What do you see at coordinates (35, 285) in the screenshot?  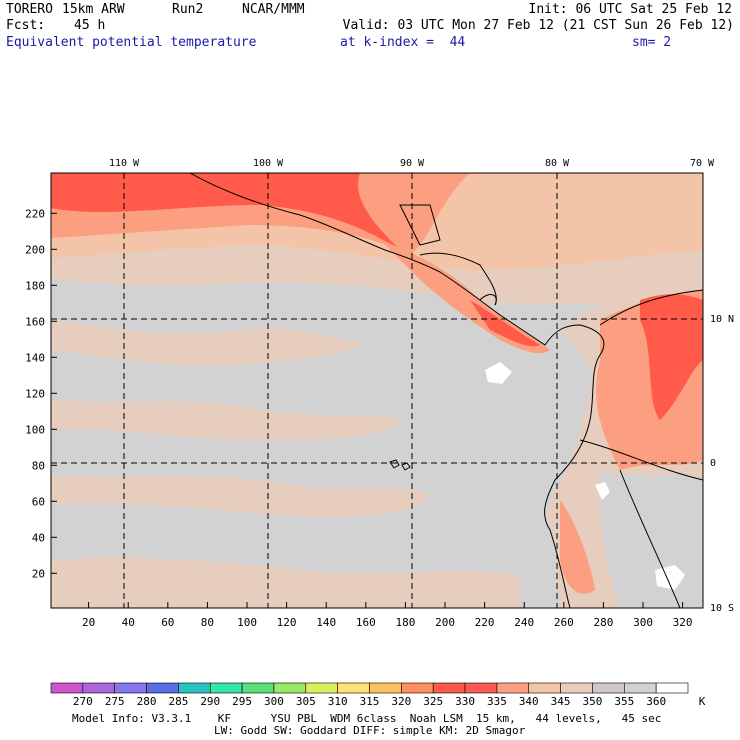 I see `left-tick-label: 180` at bounding box center [35, 285].